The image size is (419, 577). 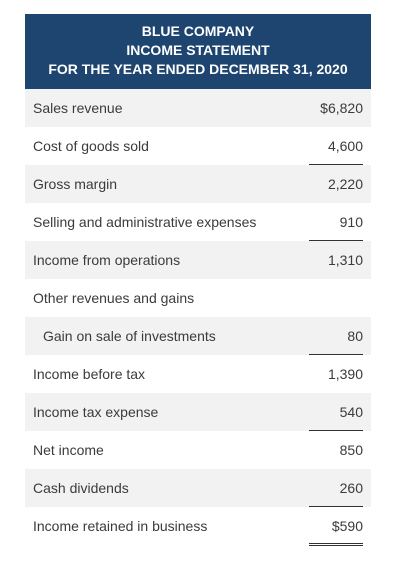 What do you see at coordinates (341, 108) in the screenshot?
I see `row-amount: $6,820` at bounding box center [341, 108].